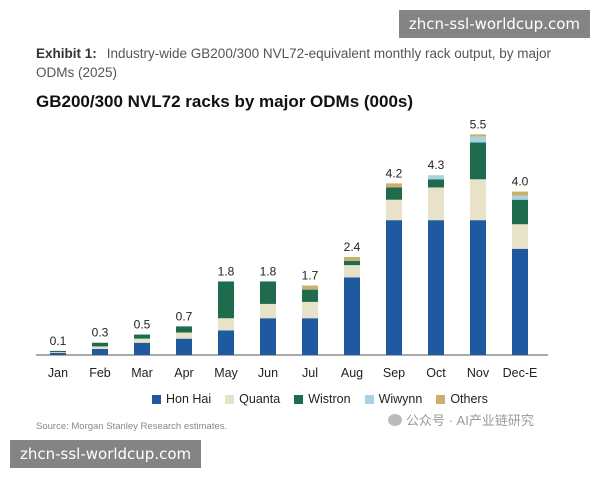 The width and height of the screenshot is (600, 480). What do you see at coordinates (469, 399) in the screenshot?
I see `legend-label: Others` at bounding box center [469, 399].